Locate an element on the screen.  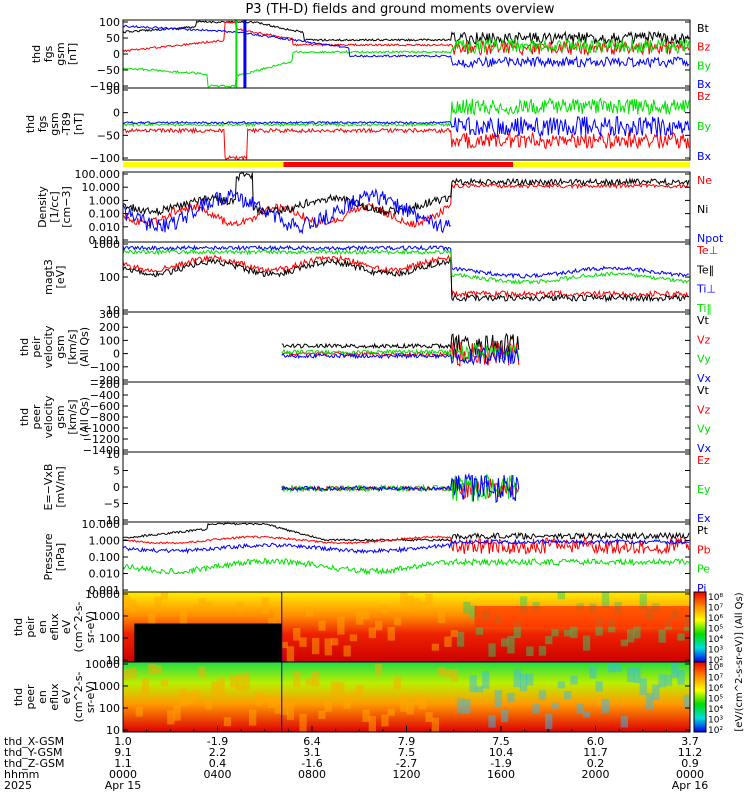
y-tick-label: −1000 is located at coordinates (101, 428).